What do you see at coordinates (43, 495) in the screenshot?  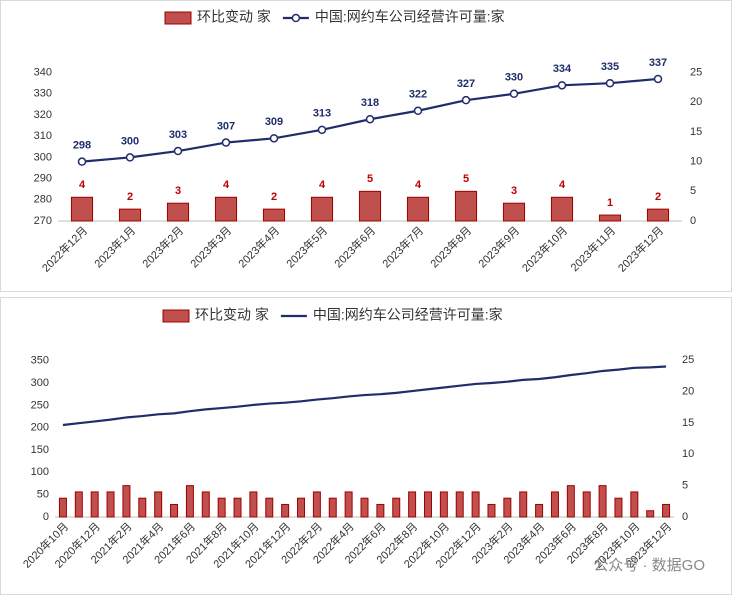 I see `y-tick-label: 50` at bounding box center [43, 495].